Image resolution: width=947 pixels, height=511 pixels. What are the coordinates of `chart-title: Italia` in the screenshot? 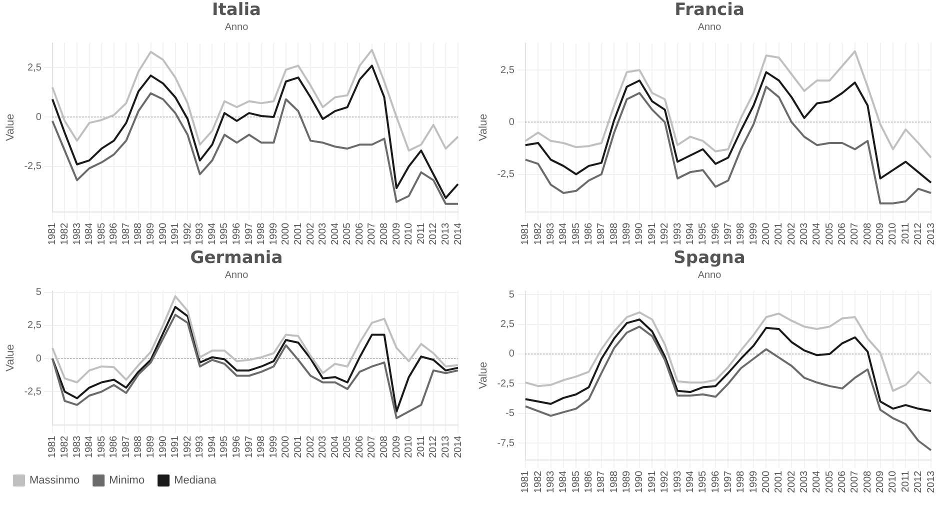 It's located at (236, 10).